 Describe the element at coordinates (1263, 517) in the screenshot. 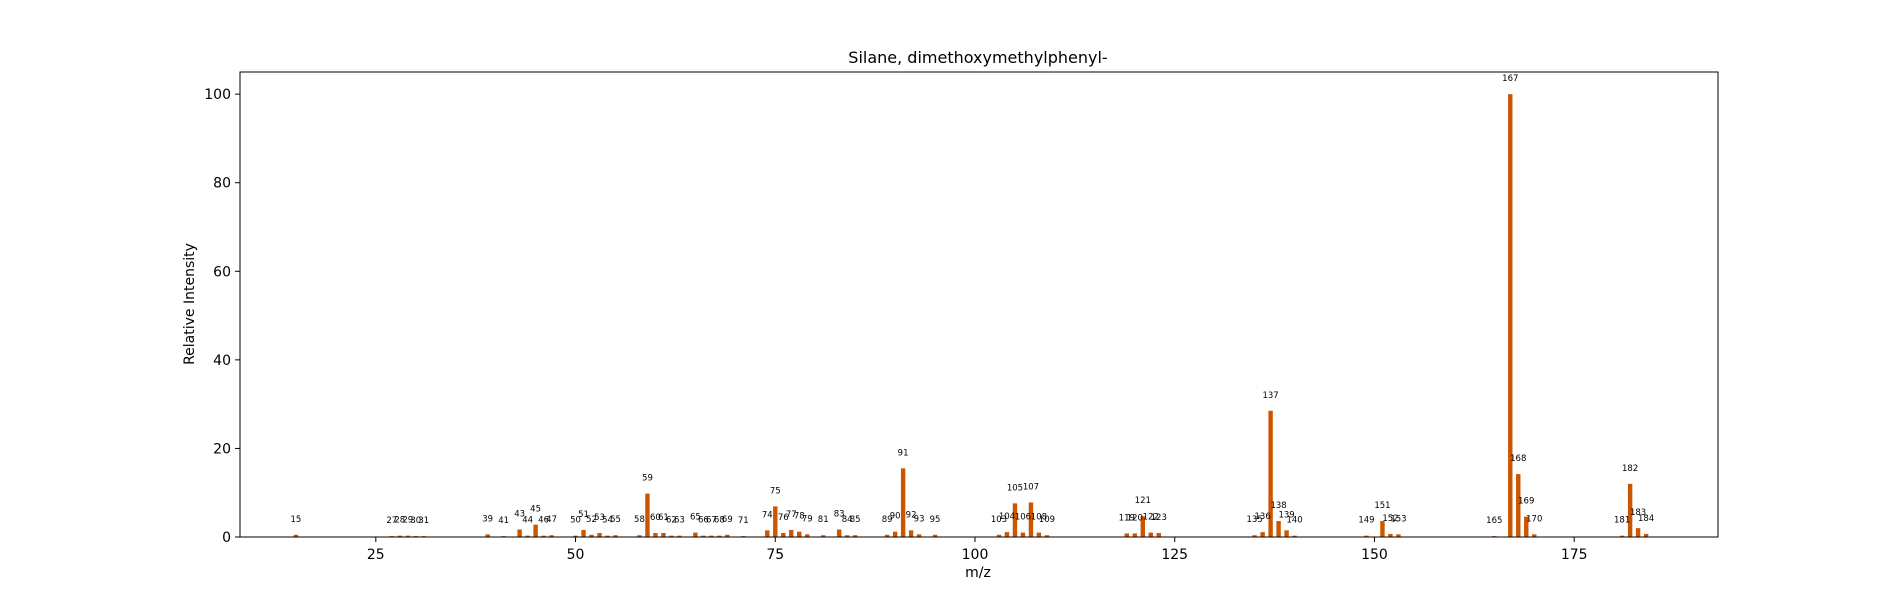

I see `peak-label-mz-136: 136` at that location.